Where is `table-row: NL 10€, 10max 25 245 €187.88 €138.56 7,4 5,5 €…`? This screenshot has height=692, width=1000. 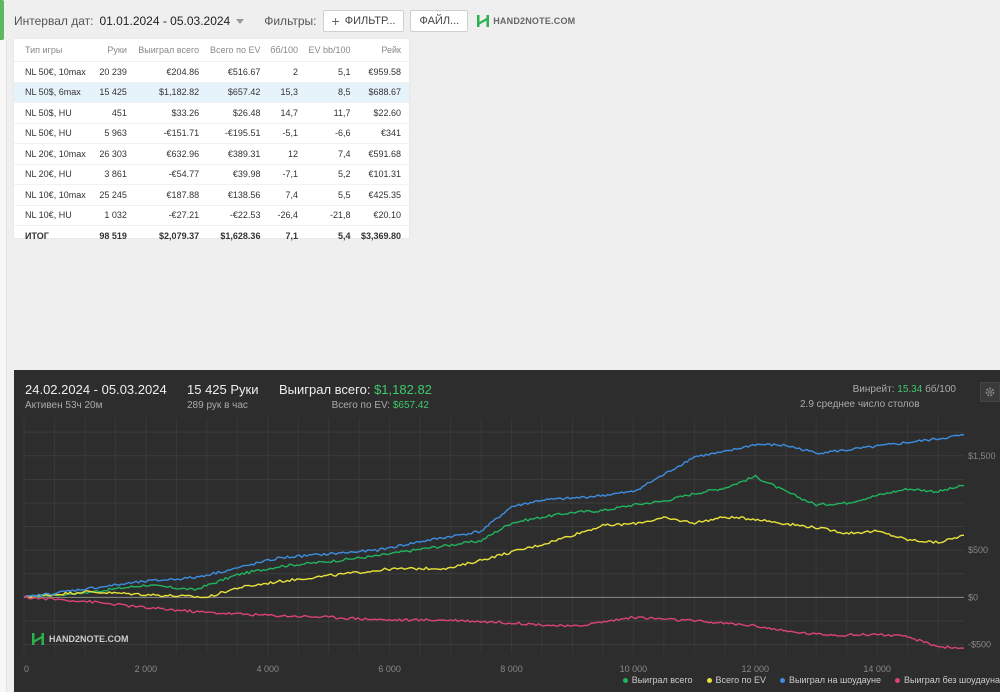
table-row: NL 10€, 10max 25 245 €187.88 €138.56 7,4 5,5 €… is located at coordinates (211, 195).